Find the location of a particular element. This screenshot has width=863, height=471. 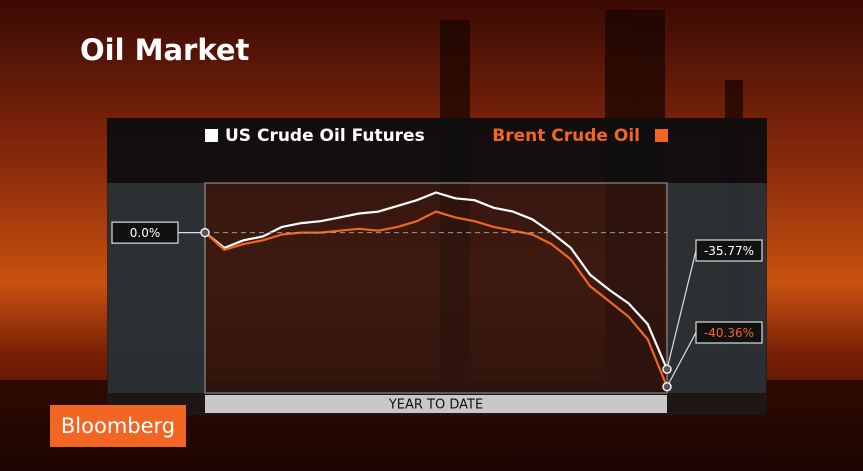

legend-label: US Crude Oil Futures is located at coordinates (325, 136).